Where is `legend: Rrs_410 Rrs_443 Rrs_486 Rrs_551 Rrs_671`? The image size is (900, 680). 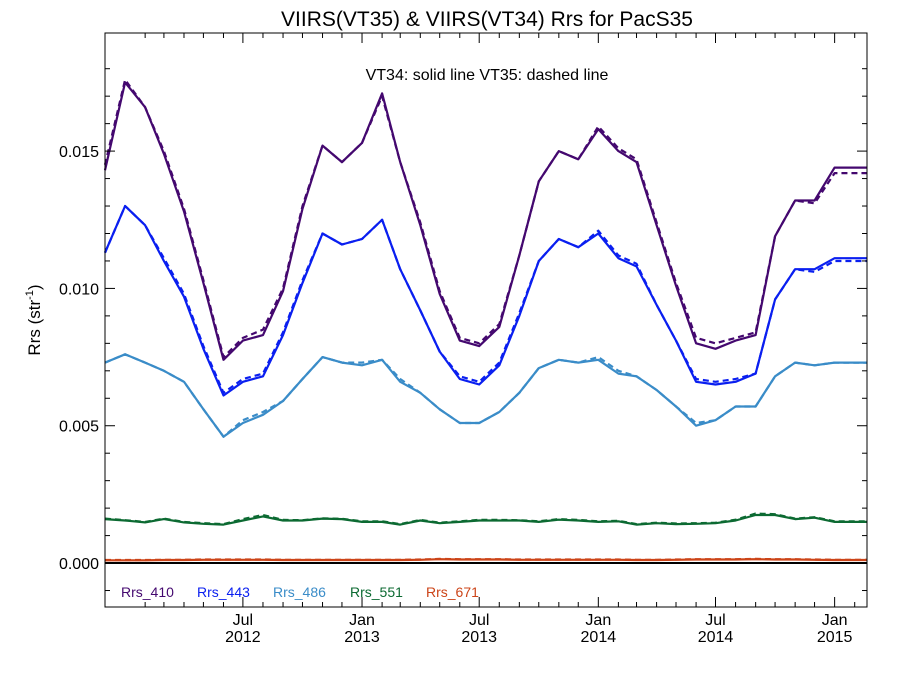 legend: Rrs_410 Rrs_443 Rrs_486 Rrs_551 Rrs_671 is located at coordinates (300, 592).